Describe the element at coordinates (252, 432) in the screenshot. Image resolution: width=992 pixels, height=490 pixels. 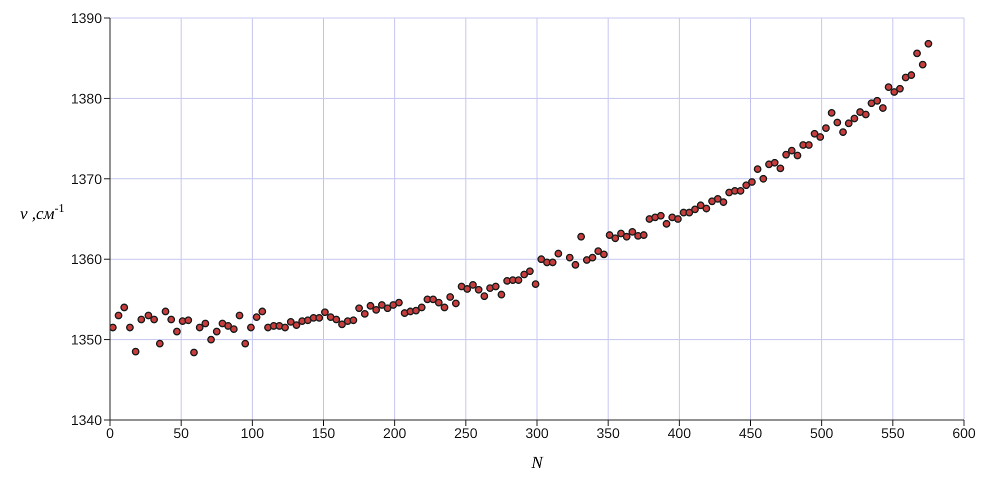
I see `x-tick-label: 100` at that location.